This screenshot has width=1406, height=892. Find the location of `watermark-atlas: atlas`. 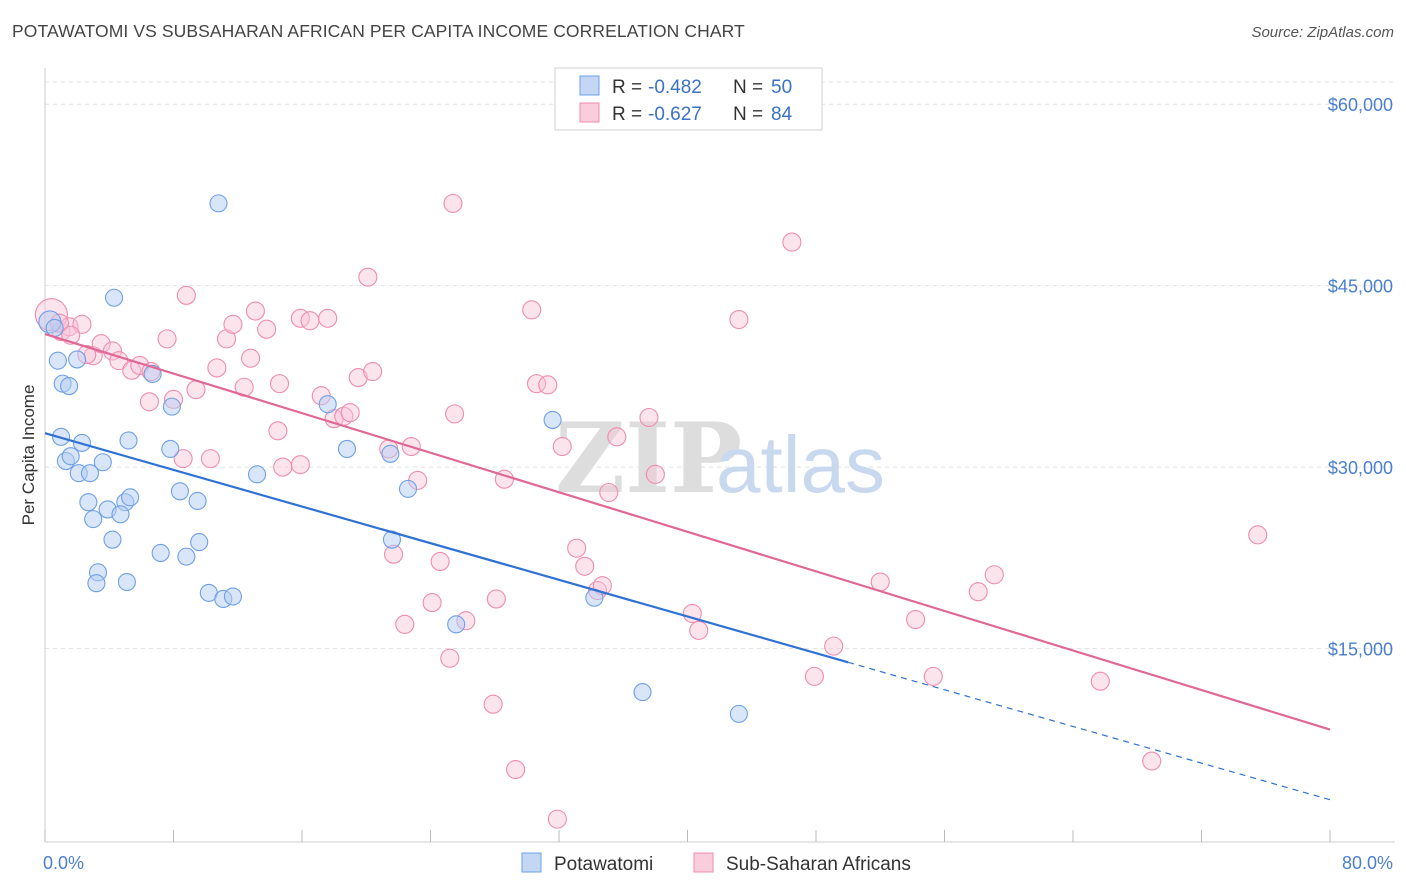

watermark-atlas: atlas is located at coordinates (800, 464).